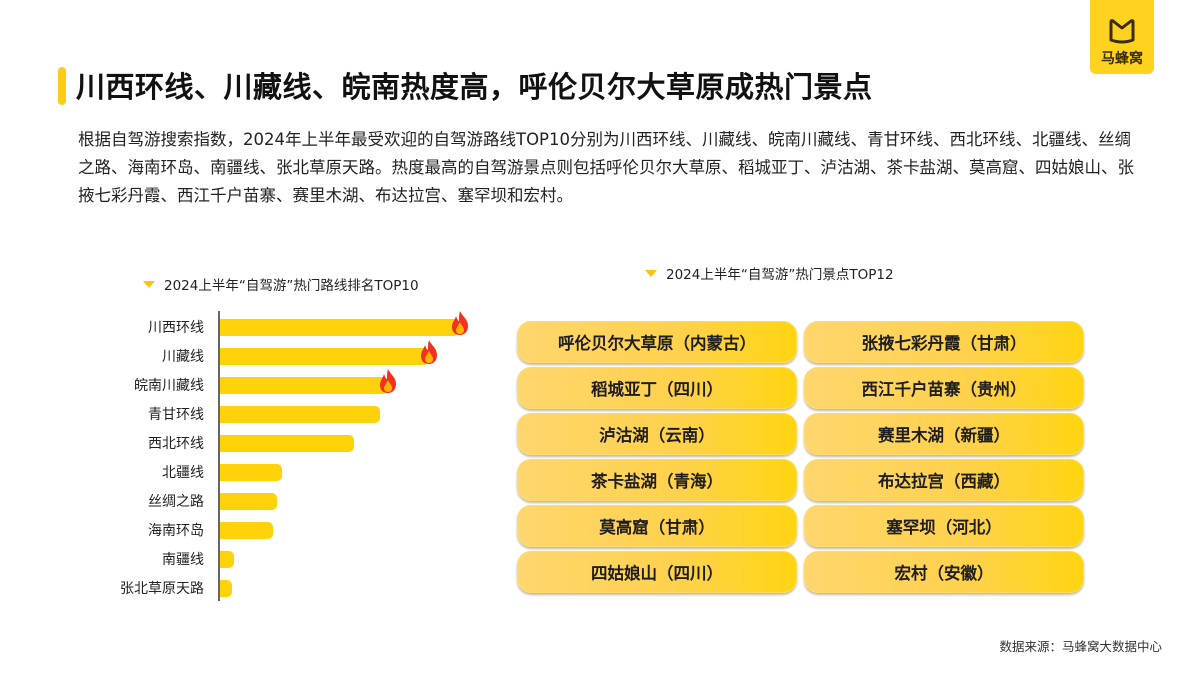 This screenshot has height=675, width=1200. What do you see at coordinates (300, 456) in the screenshot?
I see `routes-bar-chart: 川西环线川藏线皖南川藏线青甘环线西北环线北疆线丝绸之路海南环岛南疆线张北草原天路` at bounding box center [300, 456].